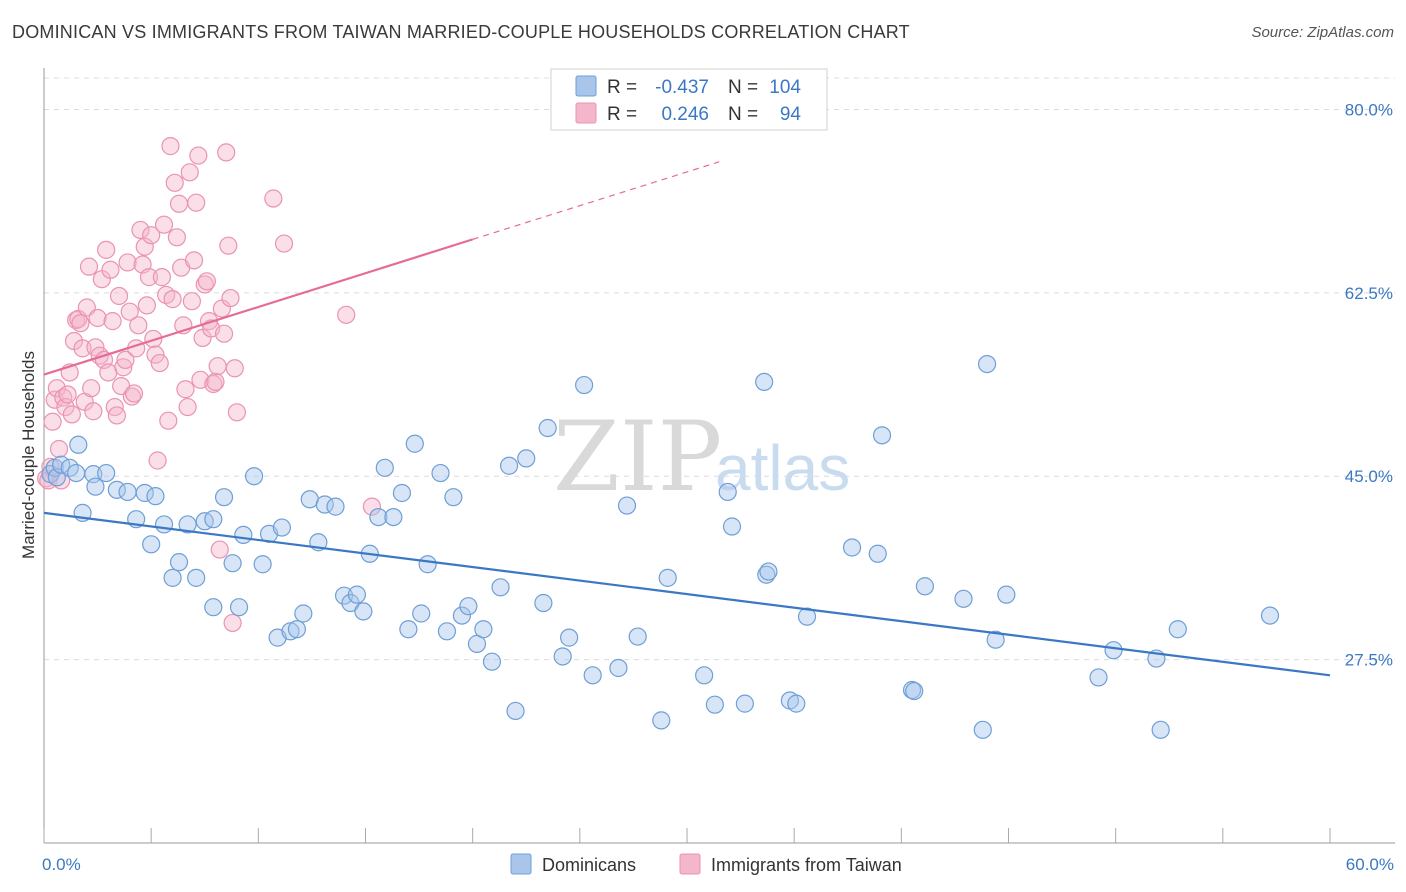 The height and width of the screenshot is (892, 1406). Describe the element at coordinates (785, 87) in the screenshot. I see `stats-n-value-blue: 104` at that location.